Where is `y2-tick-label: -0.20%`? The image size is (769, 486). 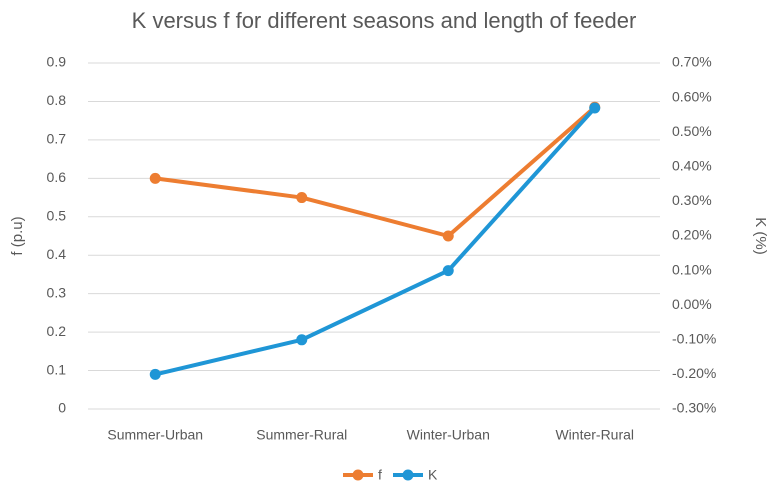
y2-tick-label: -0.20% is located at coordinates (694, 373).